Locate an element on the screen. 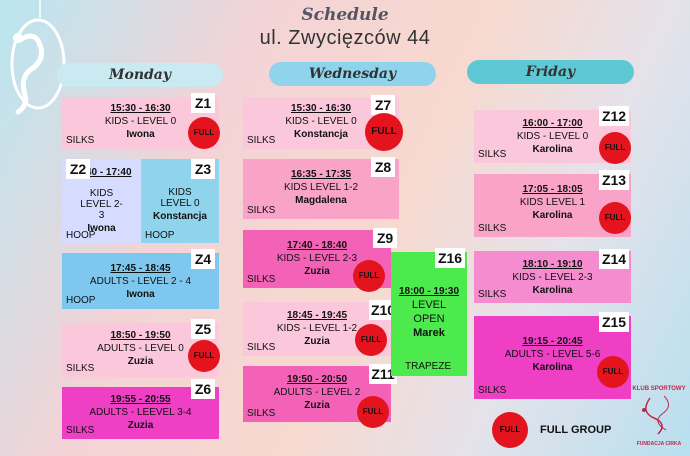 The image size is (690, 456). class-code: Z11 is located at coordinates (383, 374).